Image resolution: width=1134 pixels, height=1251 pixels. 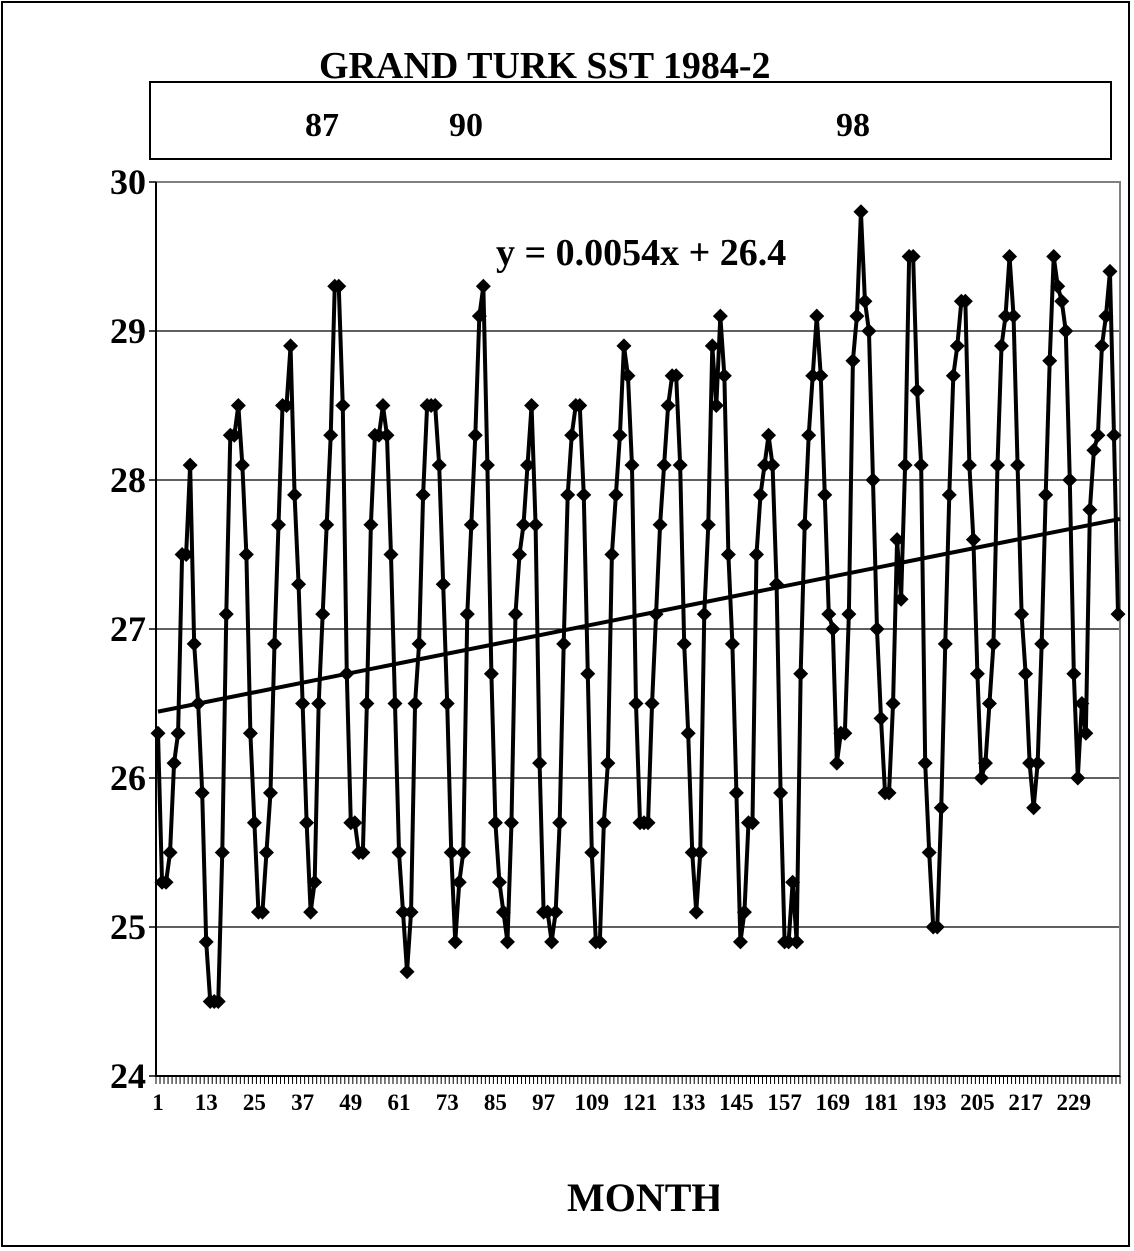 I want to click on x-tick-label: 49, so click(x=350, y=1102).